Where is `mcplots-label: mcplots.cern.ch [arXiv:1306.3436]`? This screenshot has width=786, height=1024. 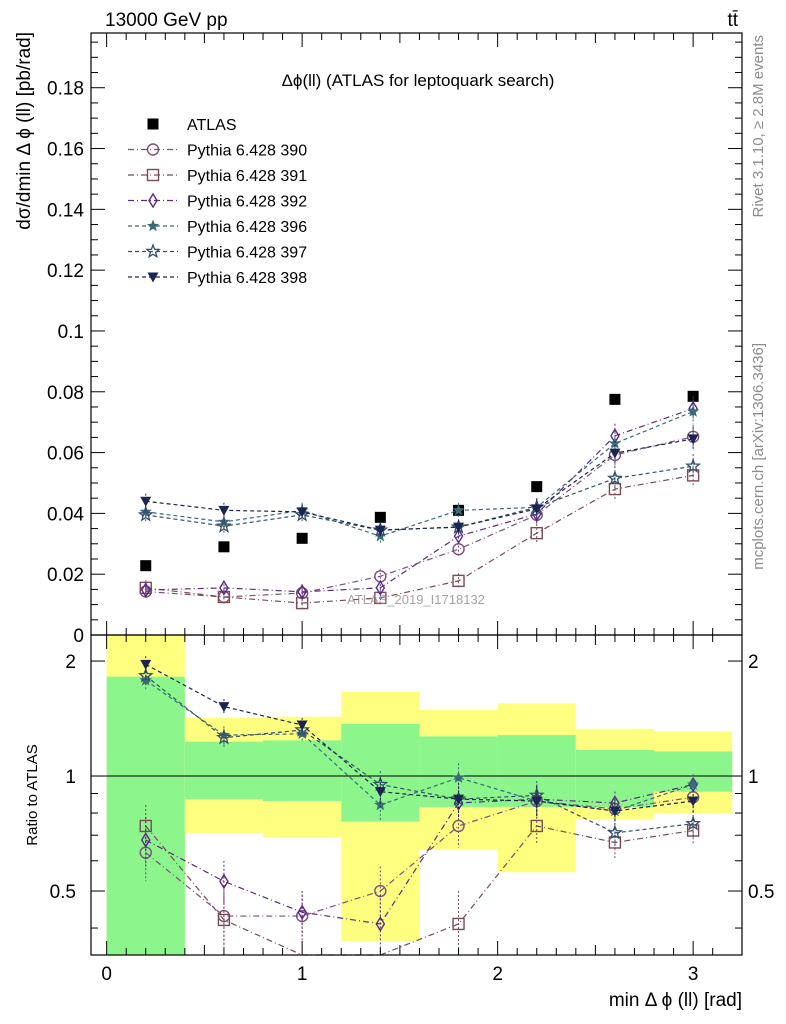
mcplots-label: mcplots.cern.ch [arXiv:1306.3436] is located at coordinates (758, 456).